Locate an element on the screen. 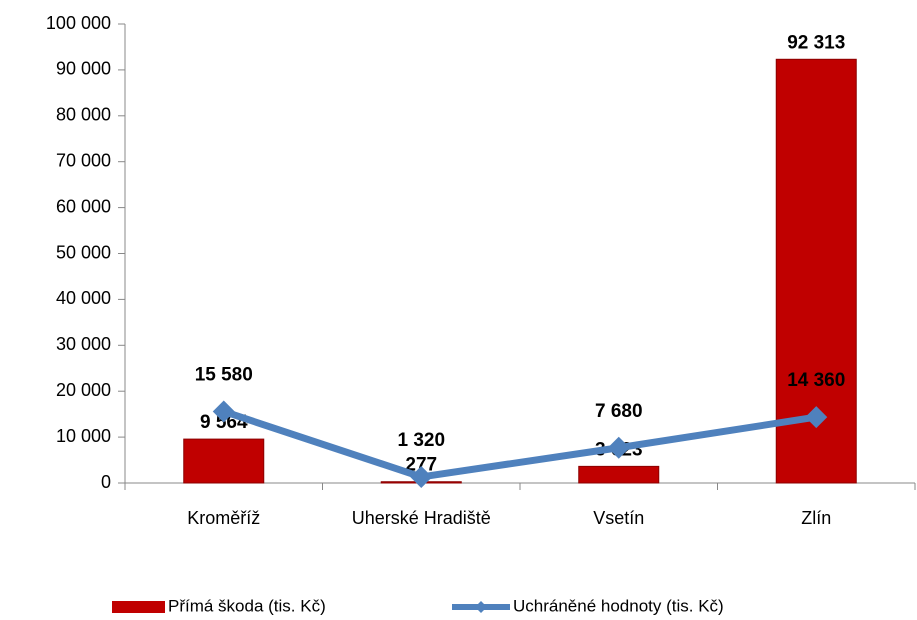 This screenshot has height=620, width=917. x-tick-label: Vsetín is located at coordinates (618, 518).